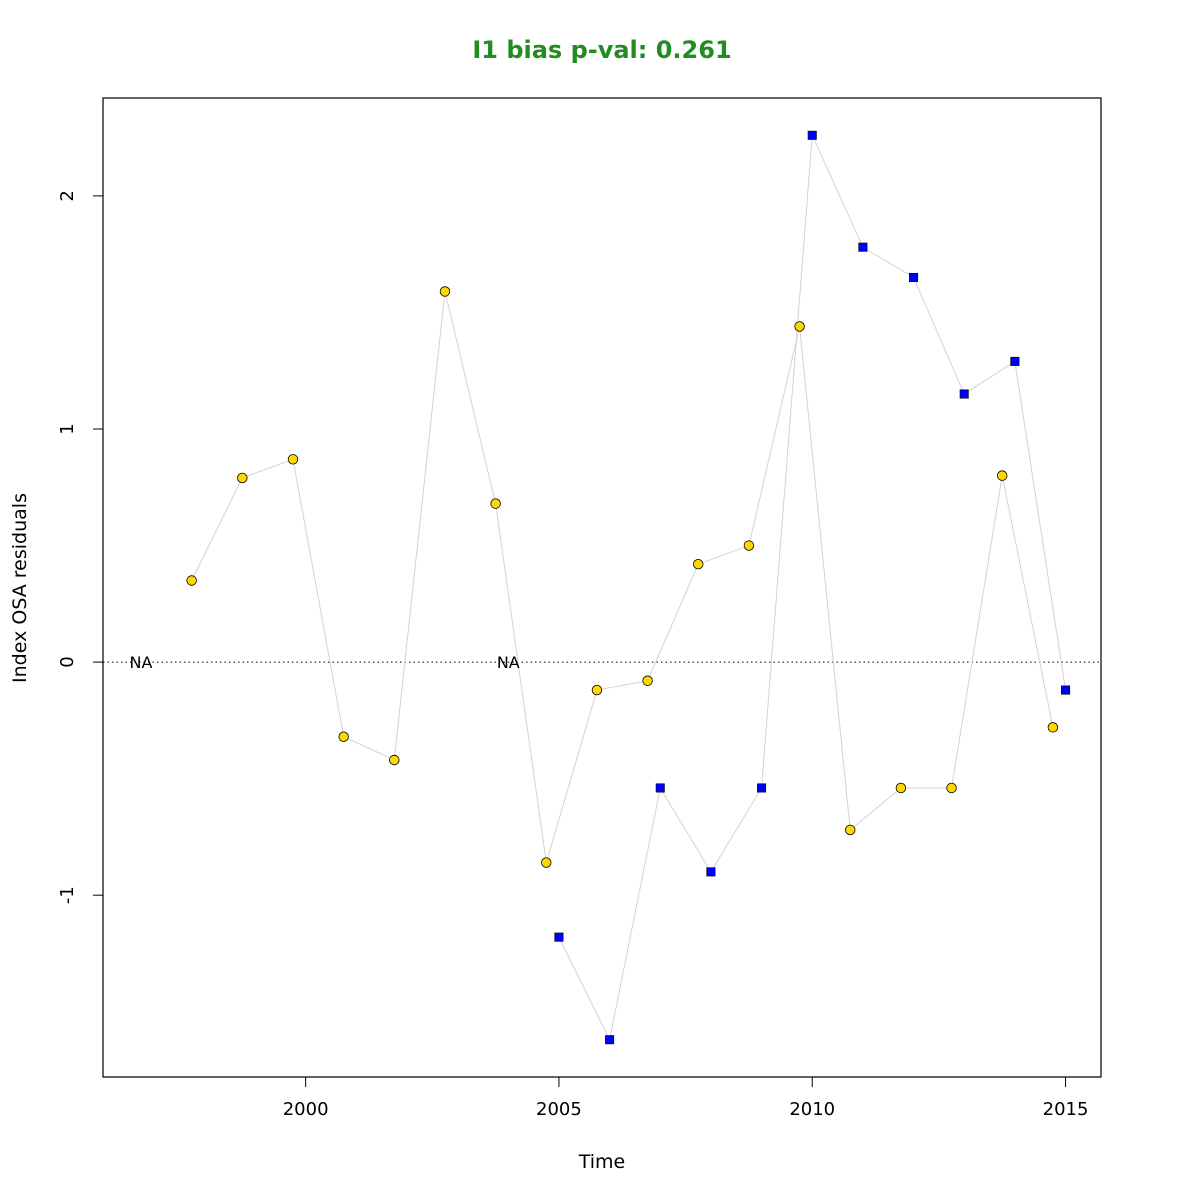 This screenshot has width=1200, height=1200. What do you see at coordinates (602, 1162) in the screenshot?
I see `x-axis-label: Time` at bounding box center [602, 1162].